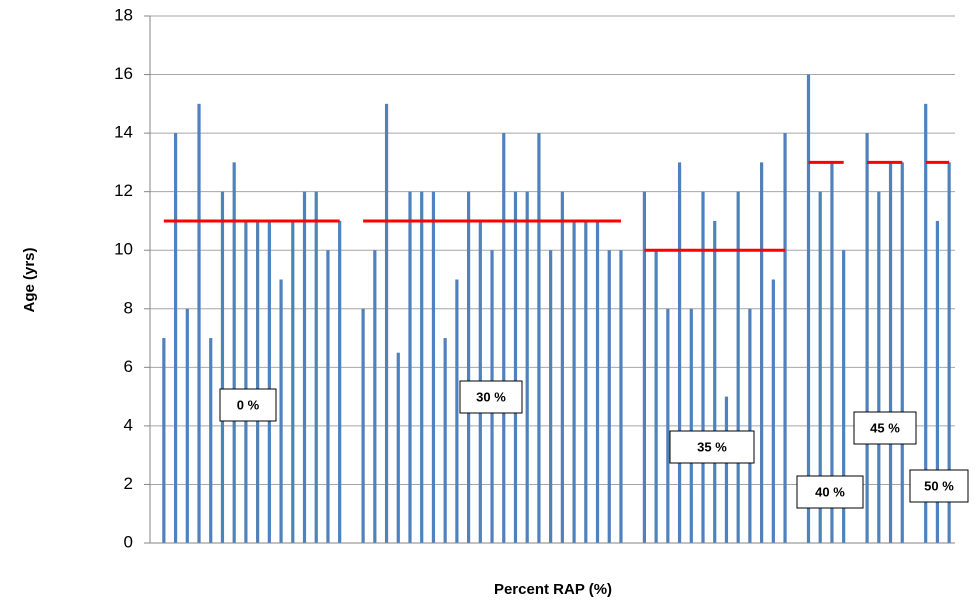  Describe the element at coordinates (128, 307) in the screenshot. I see `y-tick-label: 8` at that location.